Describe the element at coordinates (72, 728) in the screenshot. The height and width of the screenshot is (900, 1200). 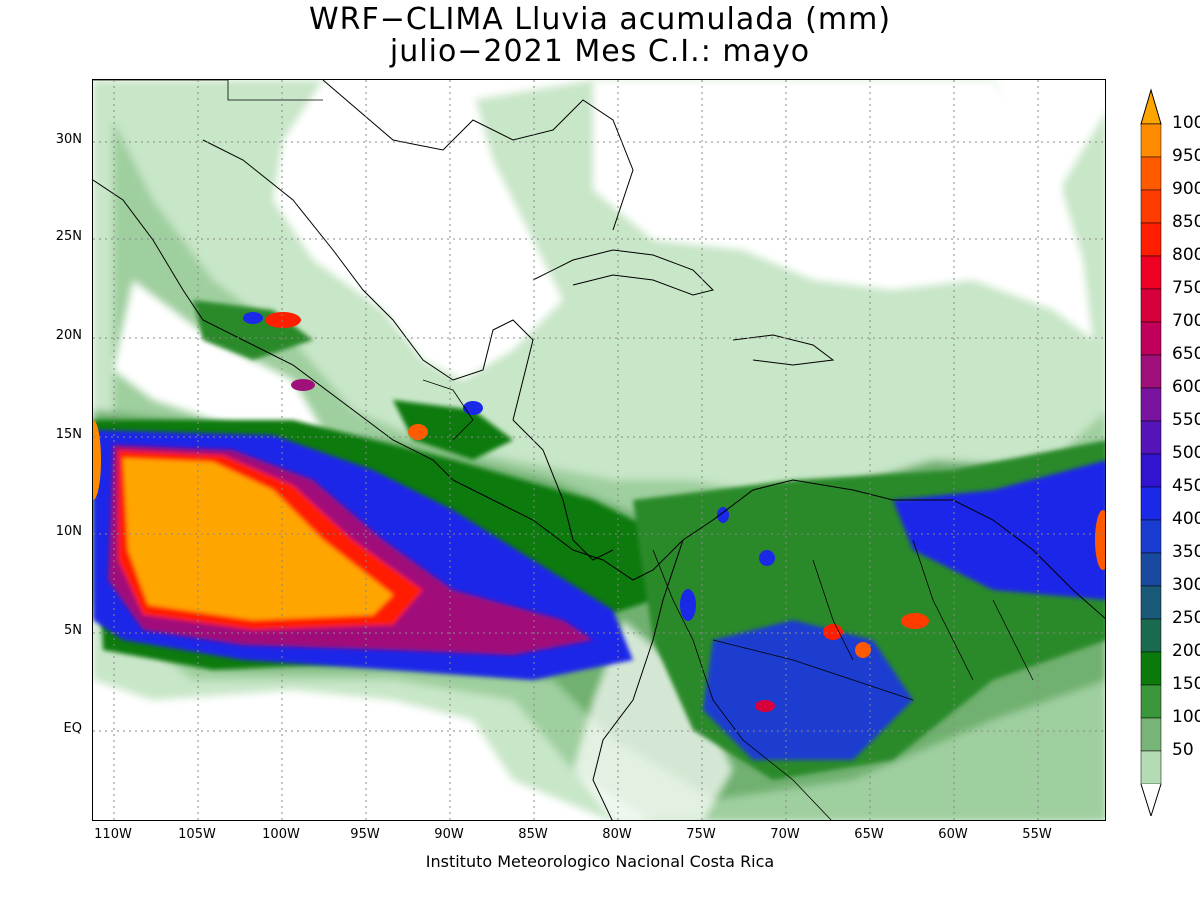
I see `lat-label-eq: EQ` at that location.